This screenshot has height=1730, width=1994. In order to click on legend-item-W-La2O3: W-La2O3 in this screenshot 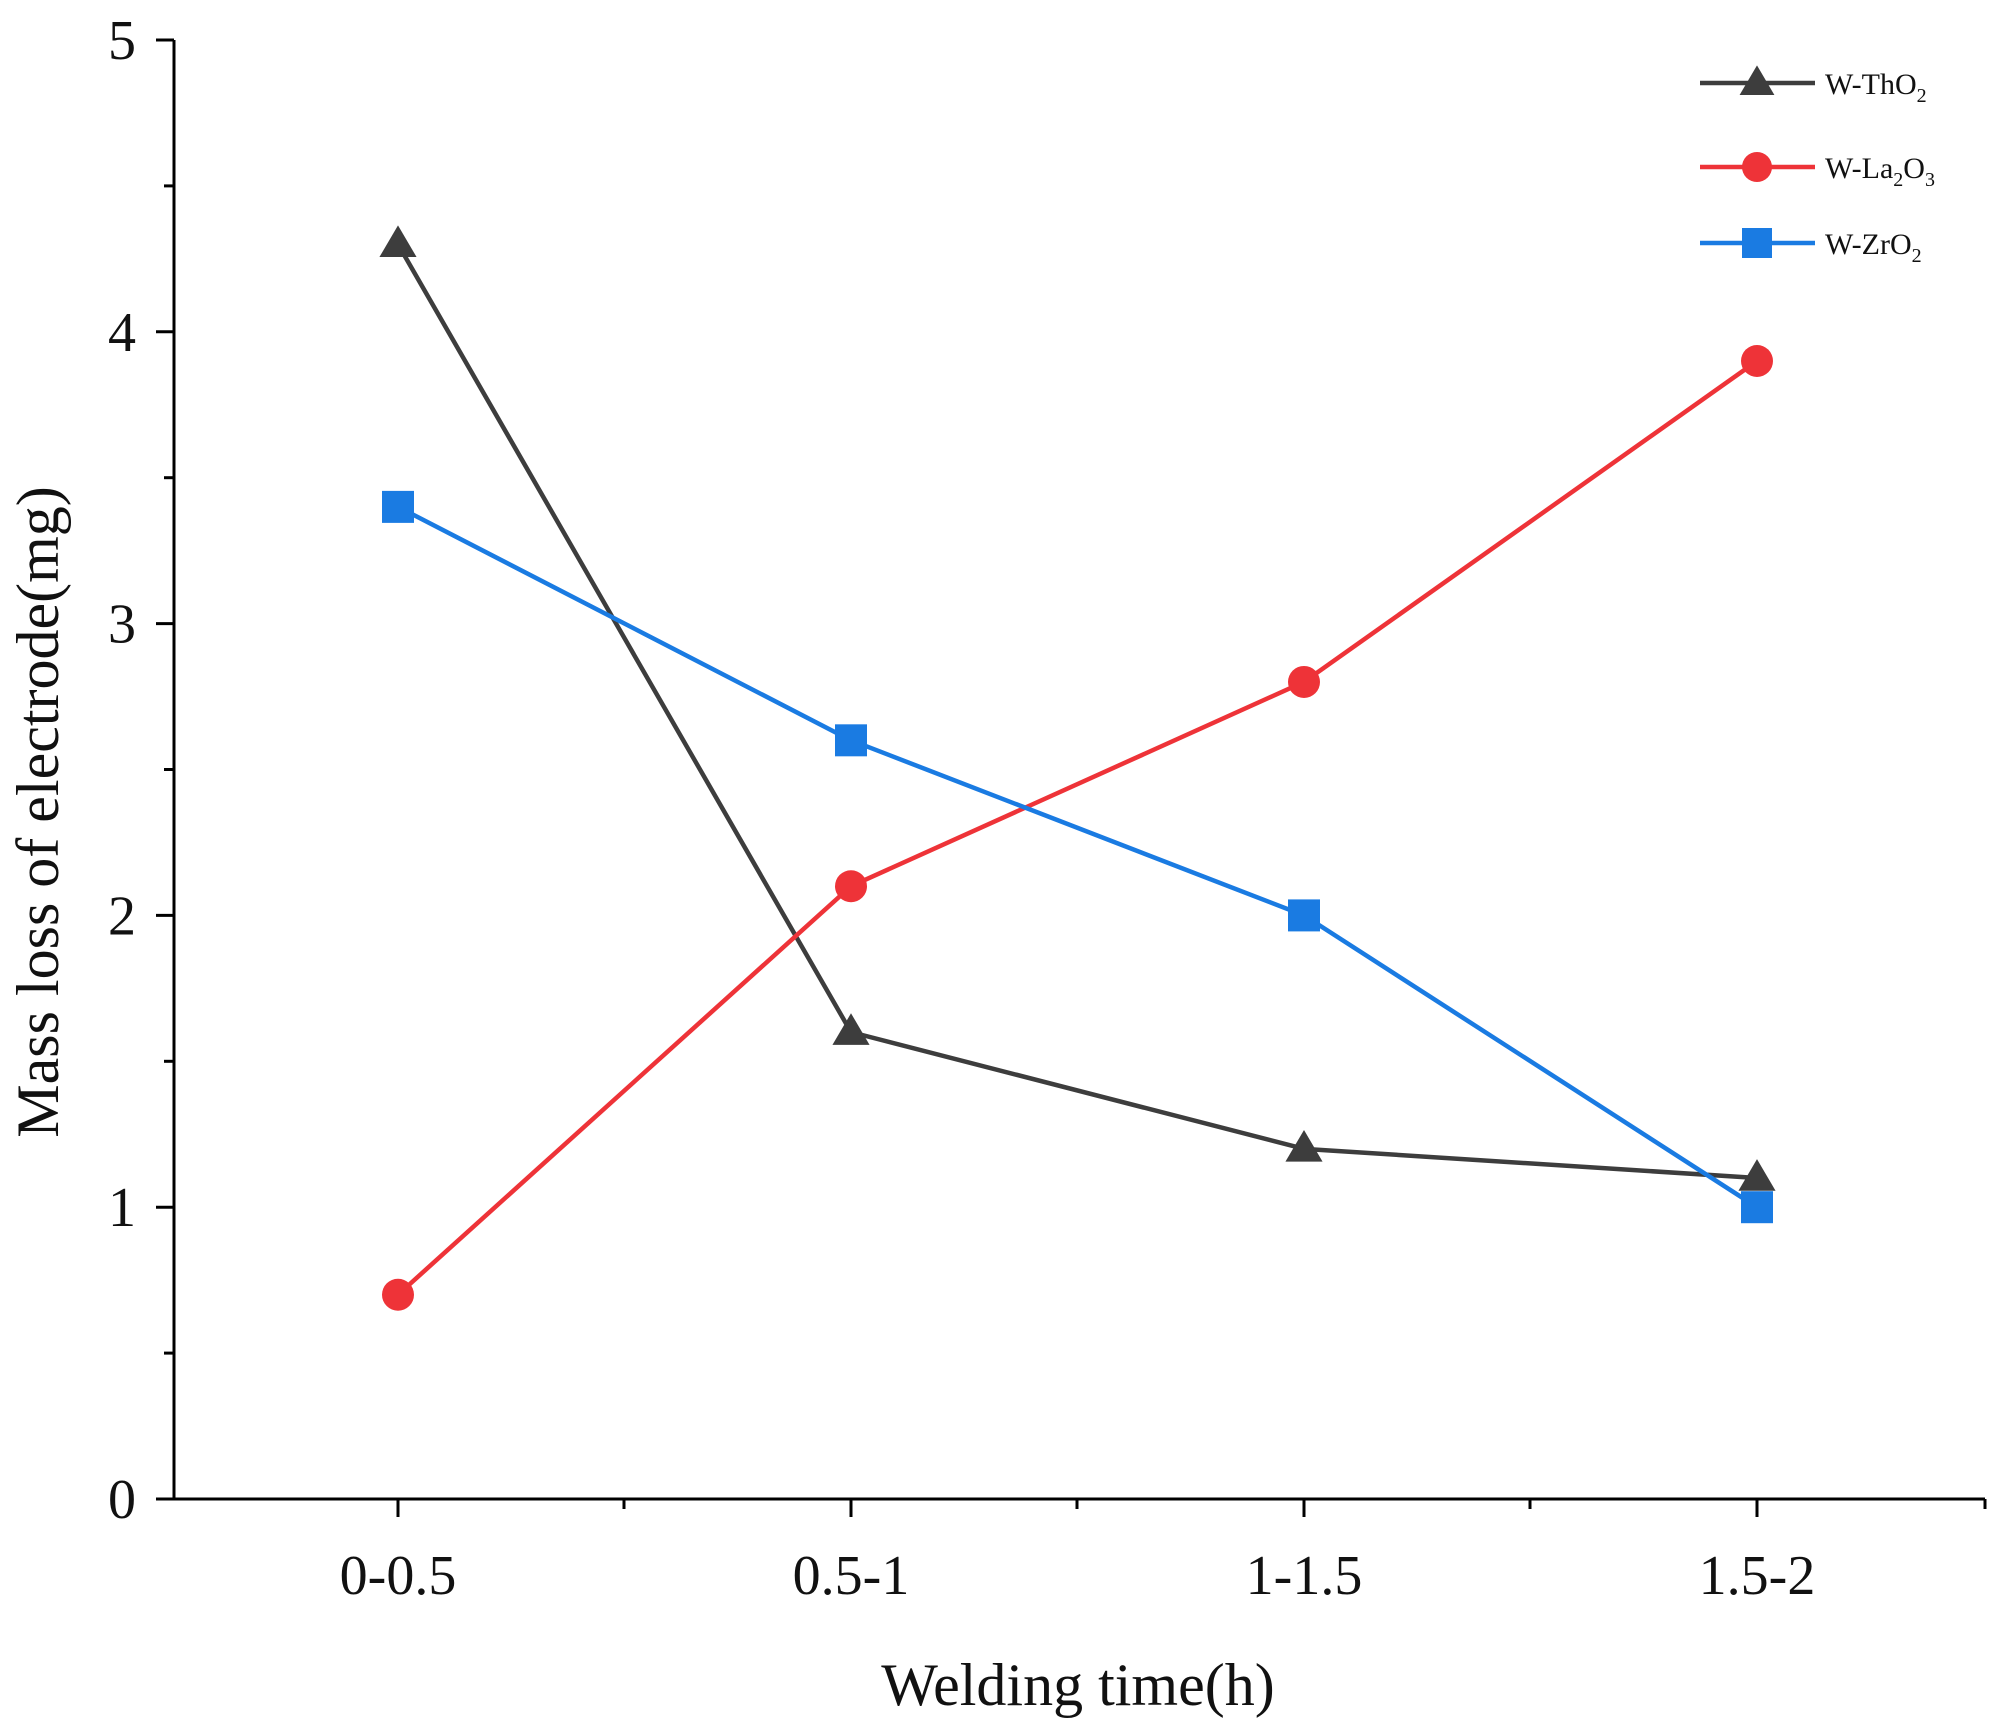, I will do `click(1817, 171)`.